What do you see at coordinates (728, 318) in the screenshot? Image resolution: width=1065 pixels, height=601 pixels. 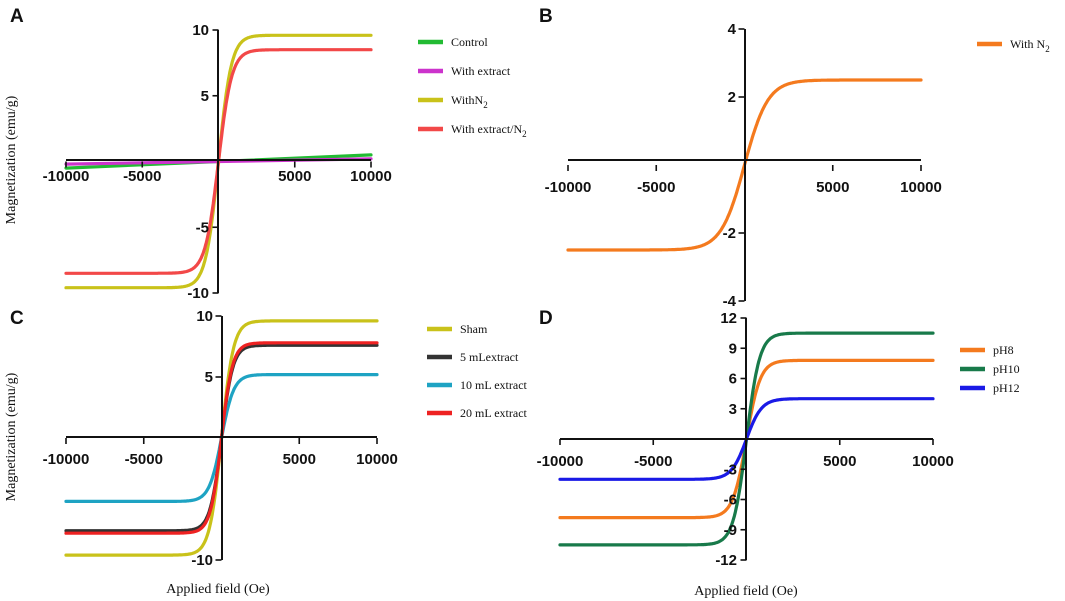 I see `y-tick-label: 12` at bounding box center [728, 318].